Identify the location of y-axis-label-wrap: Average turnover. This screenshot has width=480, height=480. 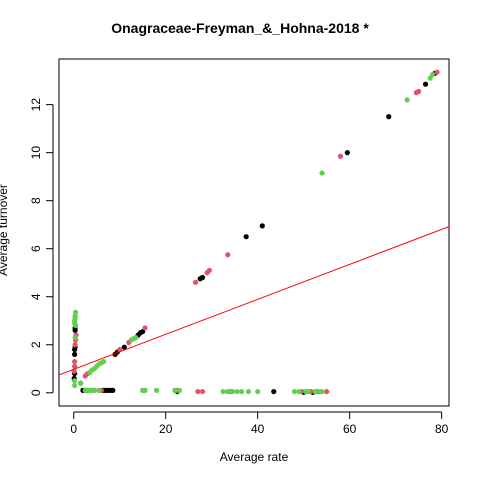
(11, 230).